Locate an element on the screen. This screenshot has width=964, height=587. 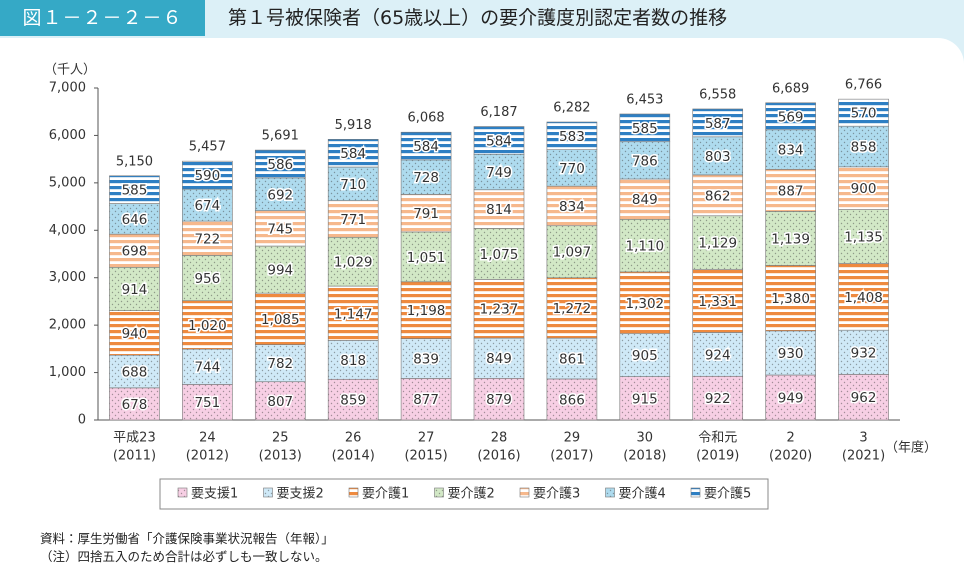
value-label: 1,051 is located at coordinates (426, 258).